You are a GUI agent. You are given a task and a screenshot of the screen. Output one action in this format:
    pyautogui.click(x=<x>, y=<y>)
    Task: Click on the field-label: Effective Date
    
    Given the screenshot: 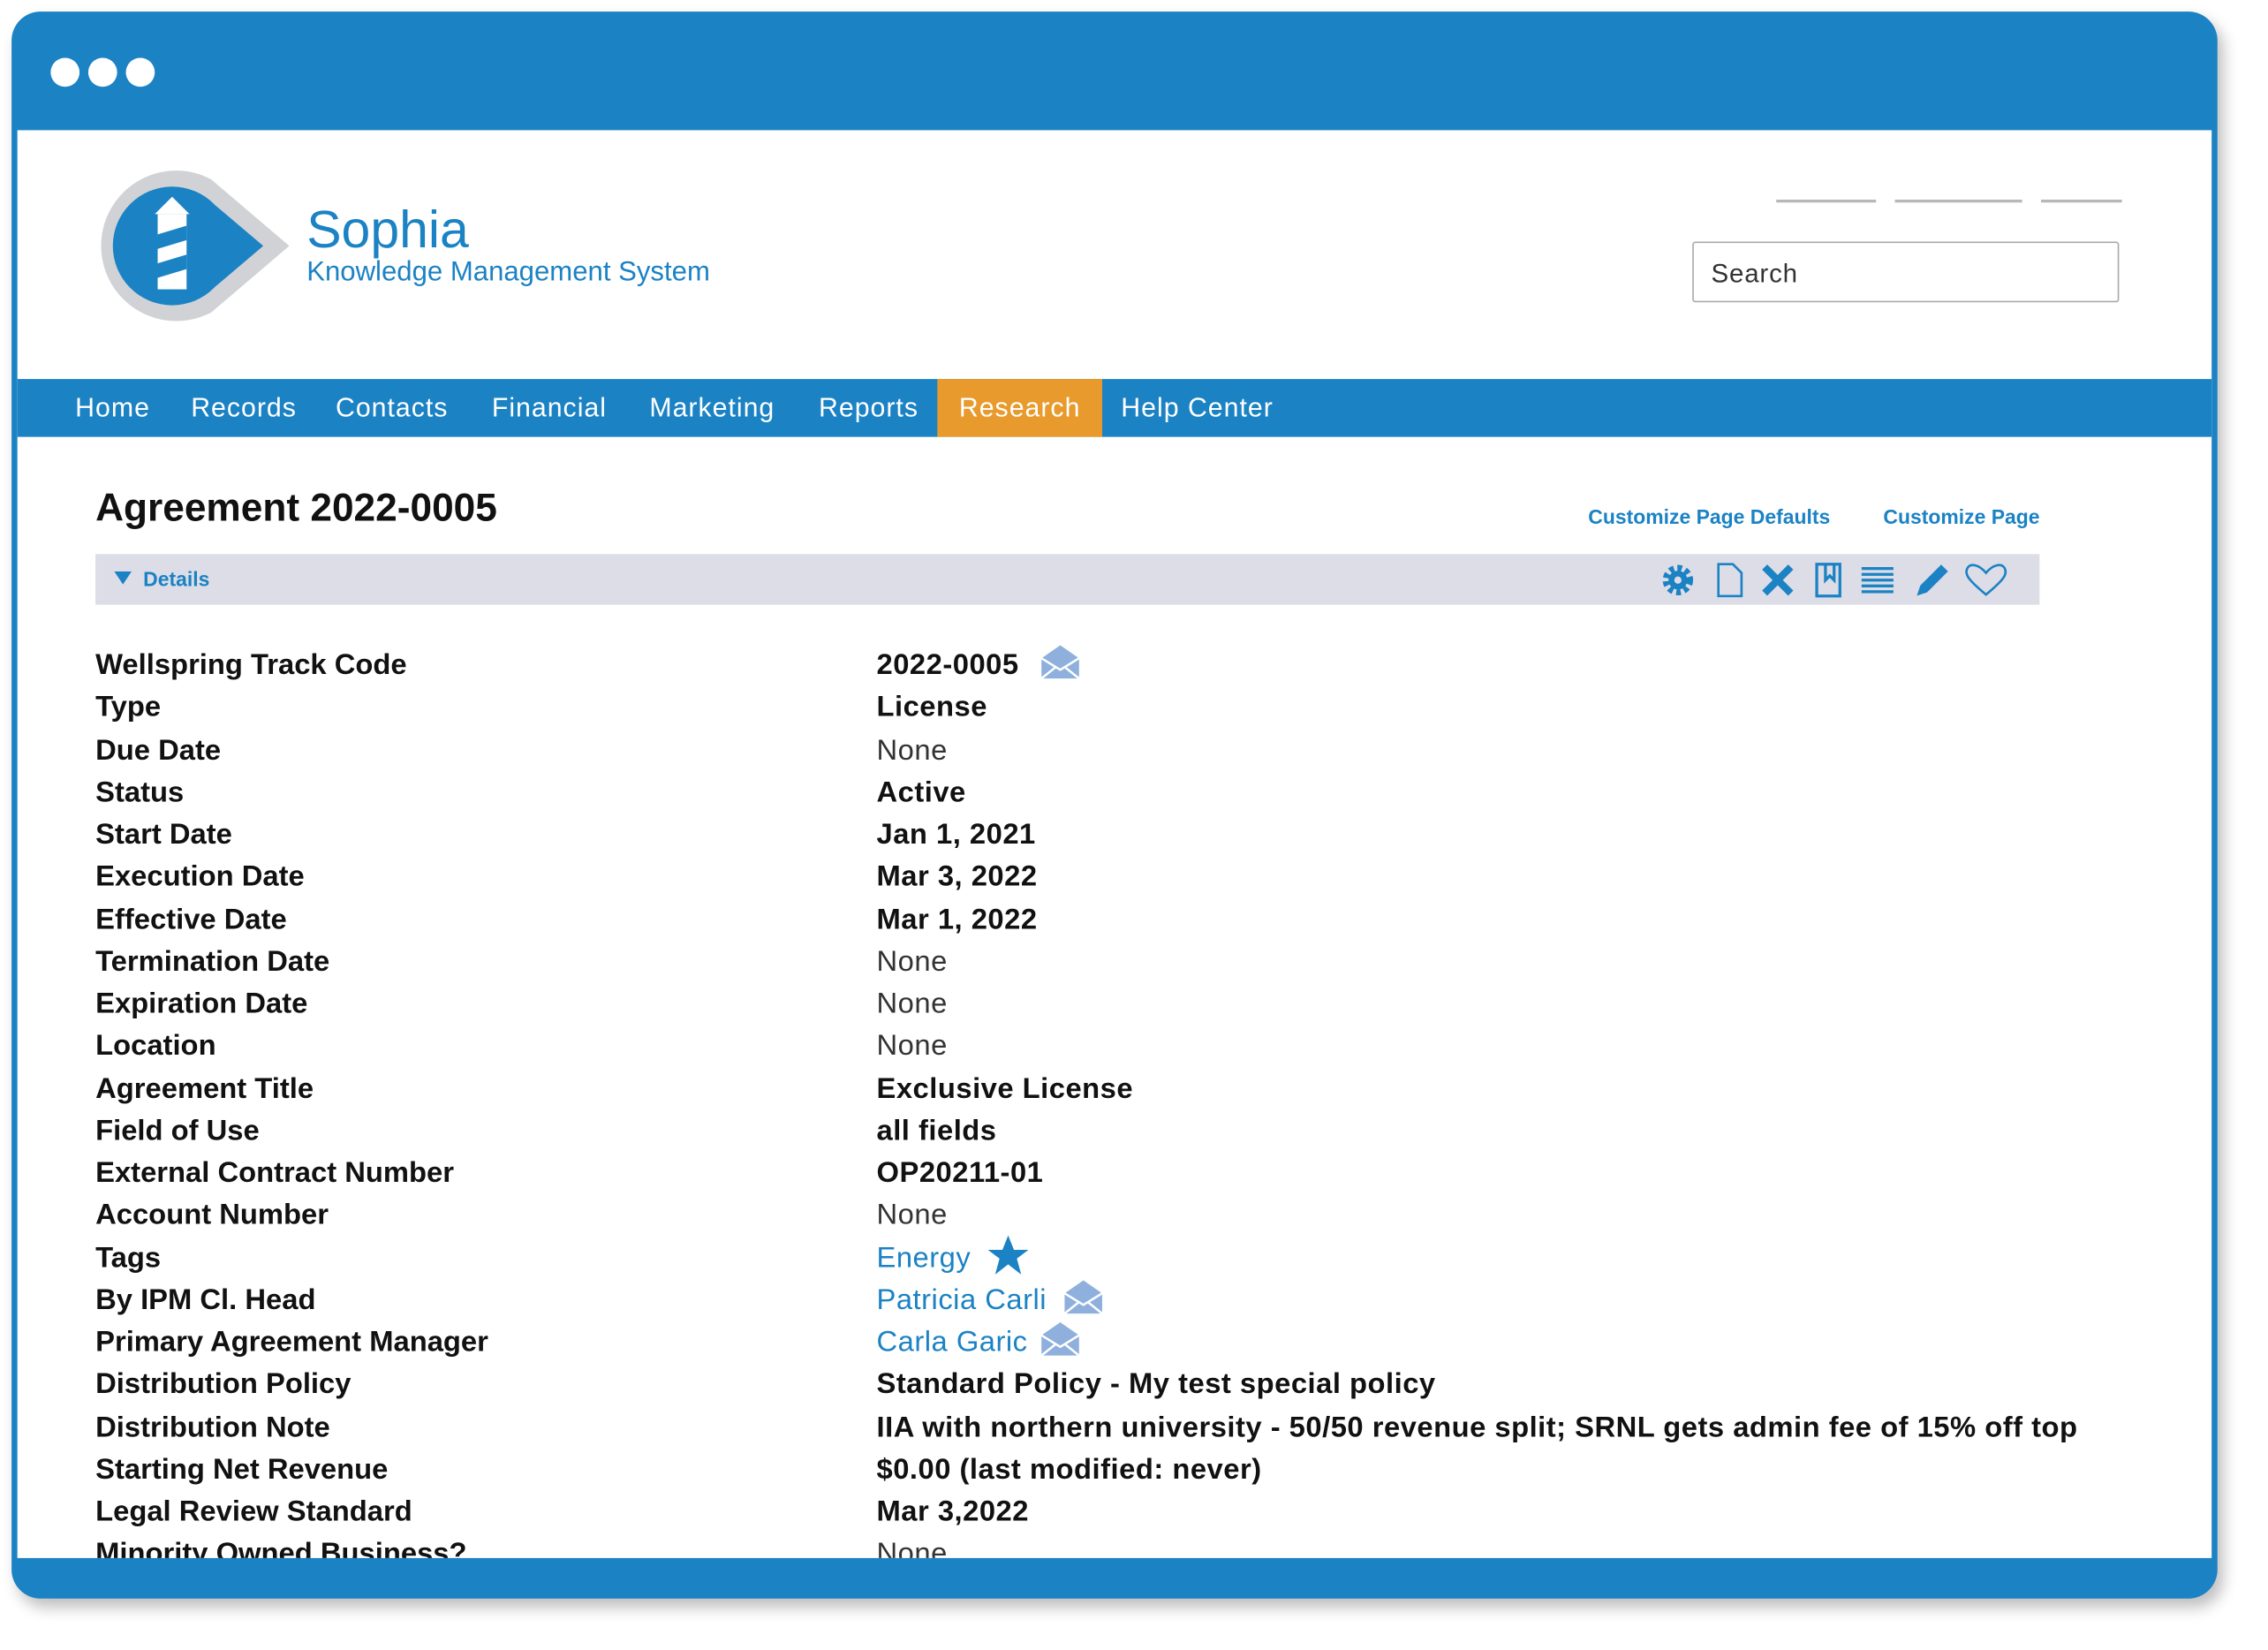 What is the action you would take?
    pyautogui.click(x=191, y=919)
    